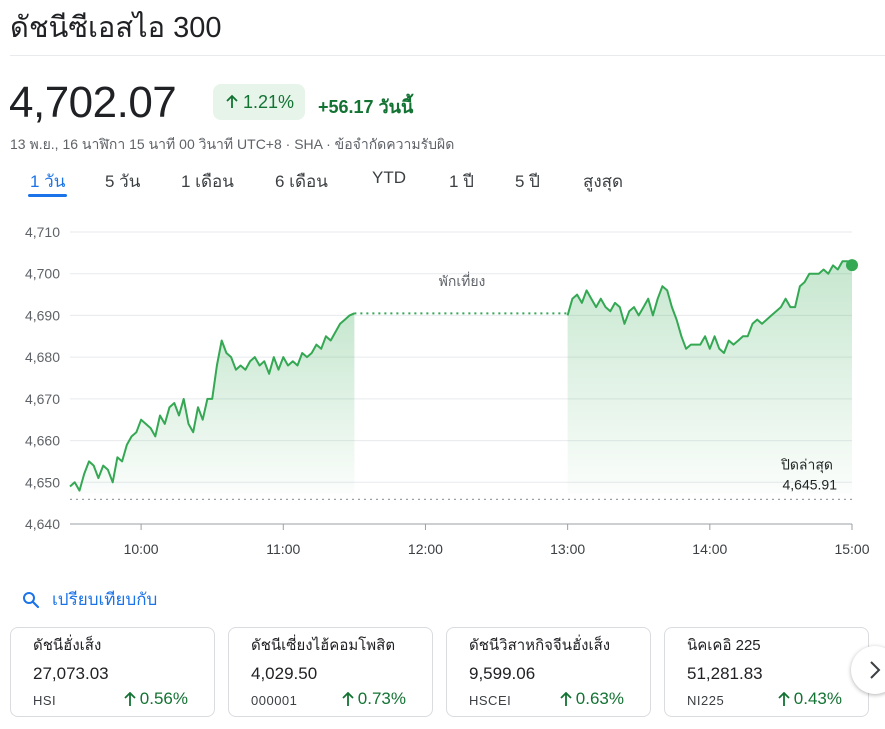 The width and height of the screenshot is (885, 729). Describe the element at coordinates (42, 274) in the screenshot. I see `y-tick-label: 4,700` at that location.